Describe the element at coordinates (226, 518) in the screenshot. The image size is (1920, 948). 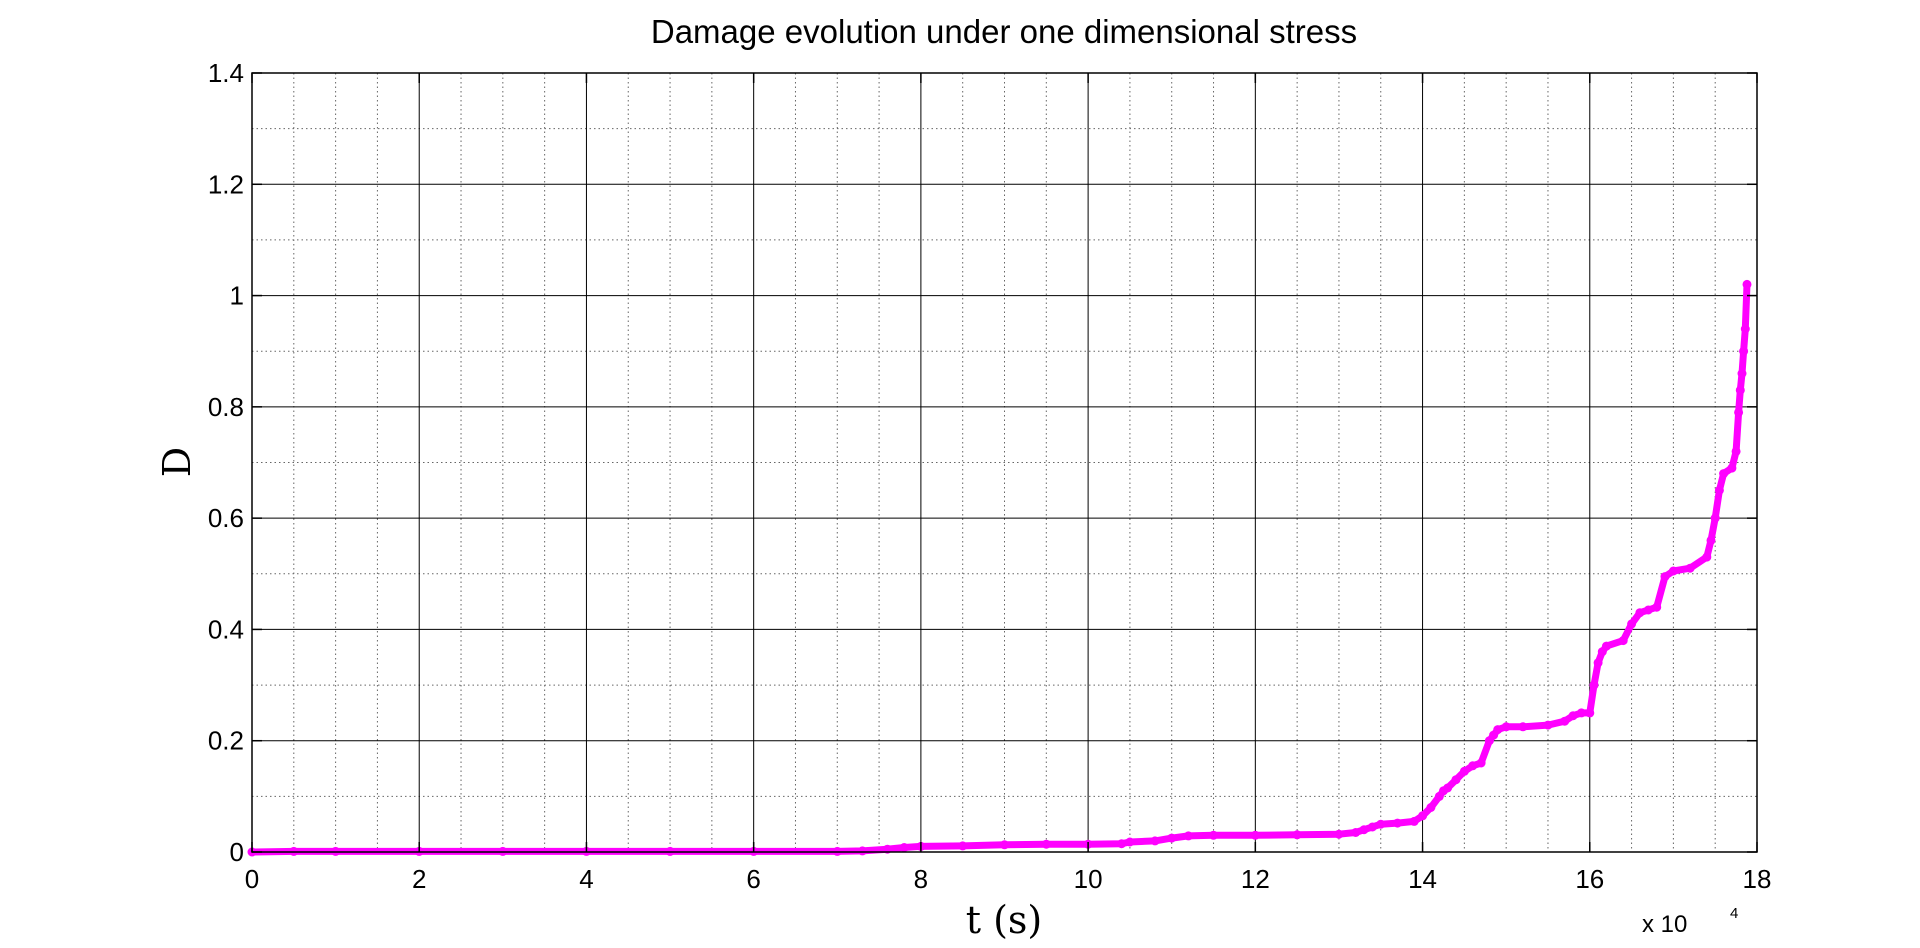
I see `y-tick-label: 0.6` at that location.